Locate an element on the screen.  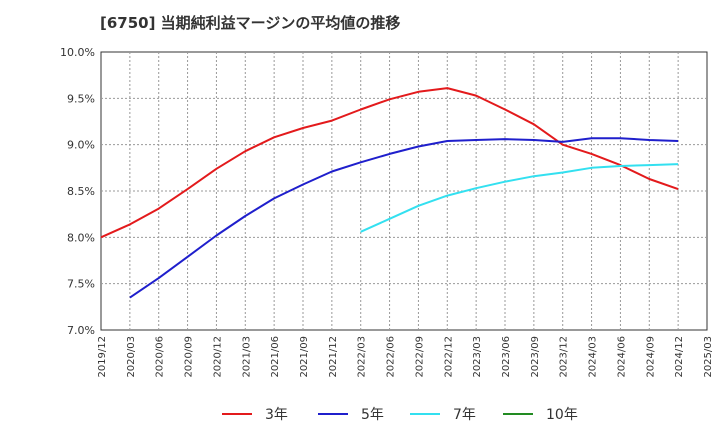
x-tick-label: 2022/12 is located at coordinates (448, 357).